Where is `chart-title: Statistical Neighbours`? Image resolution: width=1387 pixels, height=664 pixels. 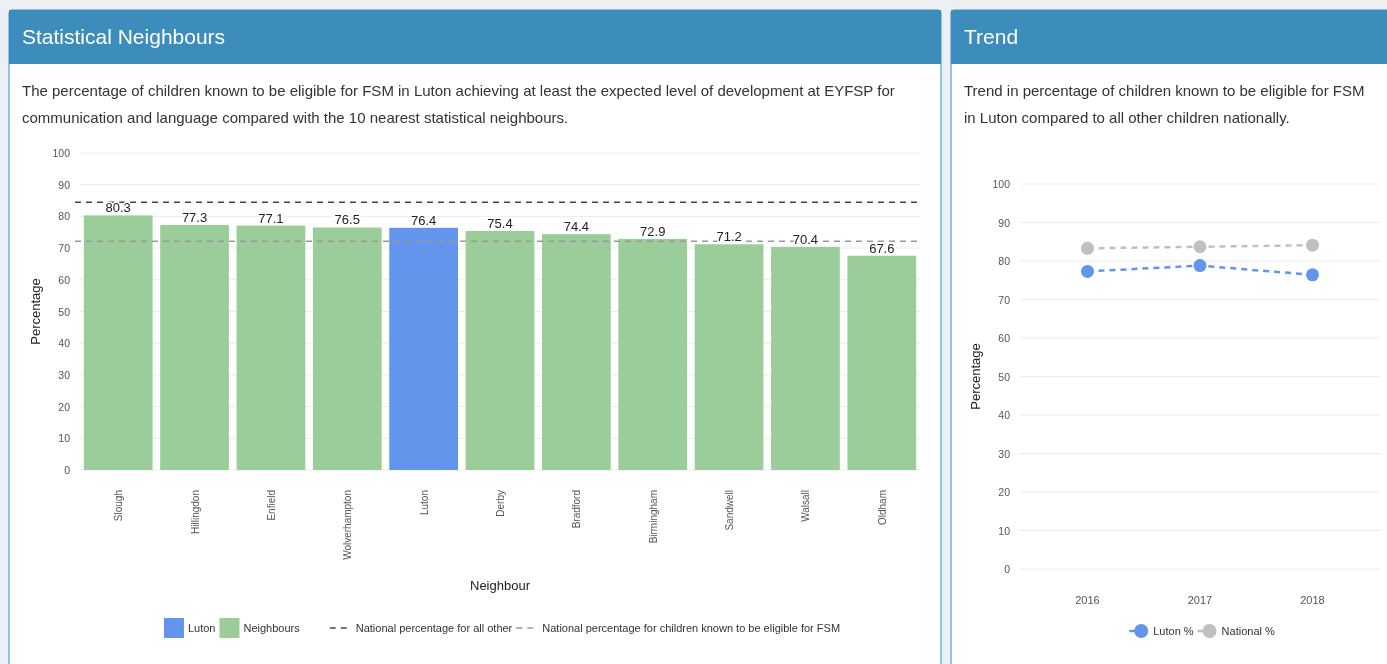
chart-title: Statistical Neighbours is located at coordinates (124, 36).